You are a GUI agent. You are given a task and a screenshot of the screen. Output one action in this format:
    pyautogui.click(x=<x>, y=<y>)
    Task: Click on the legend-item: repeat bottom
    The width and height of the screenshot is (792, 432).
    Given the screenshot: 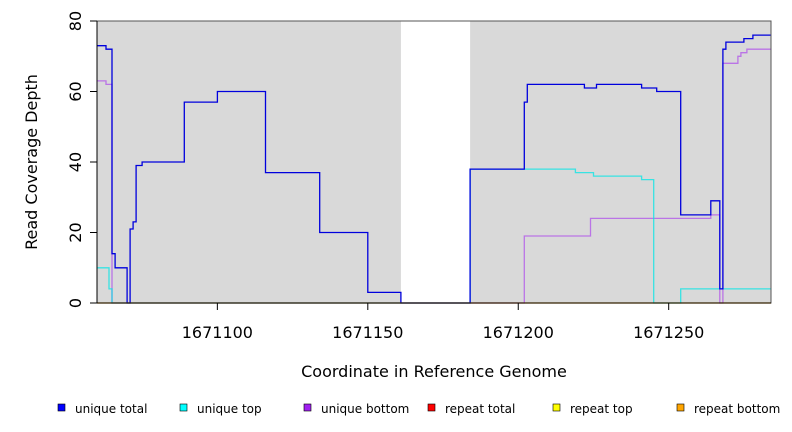 What is the action you would take?
    pyautogui.click(x=728, y=409)
    